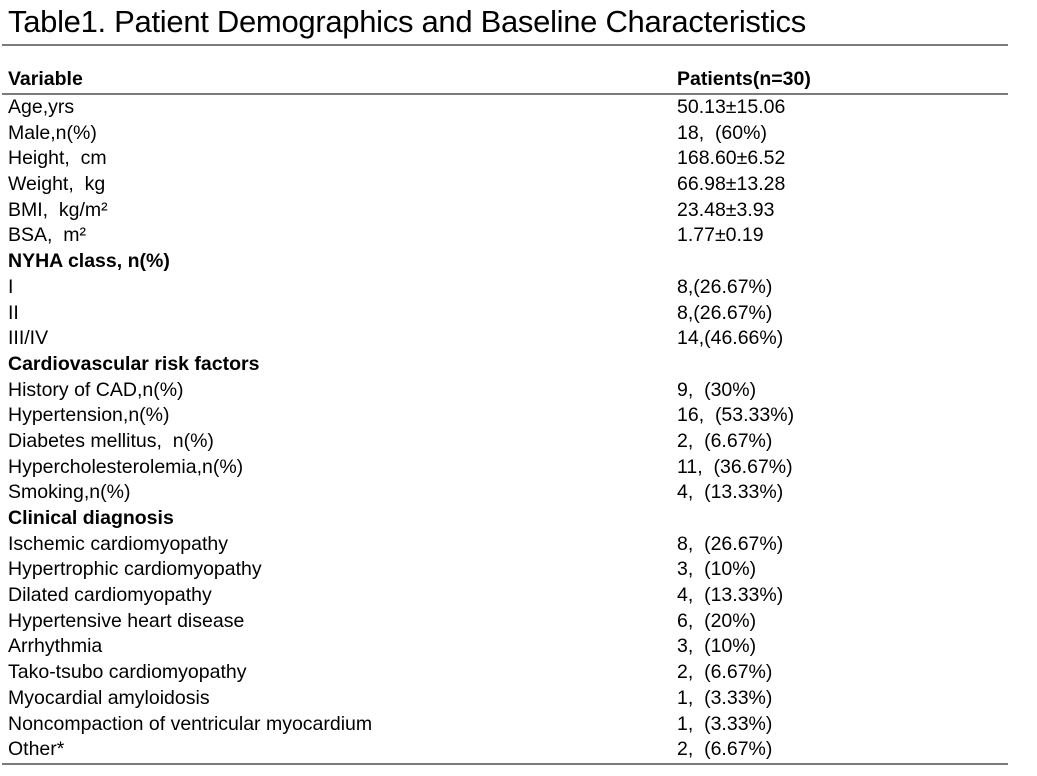 This screenshot has height=776, width=1037. What do you see at coordinates (722, 132) in the screenshot?
I see `row-value: 18, (60%)` at bounding box center [722, 132].